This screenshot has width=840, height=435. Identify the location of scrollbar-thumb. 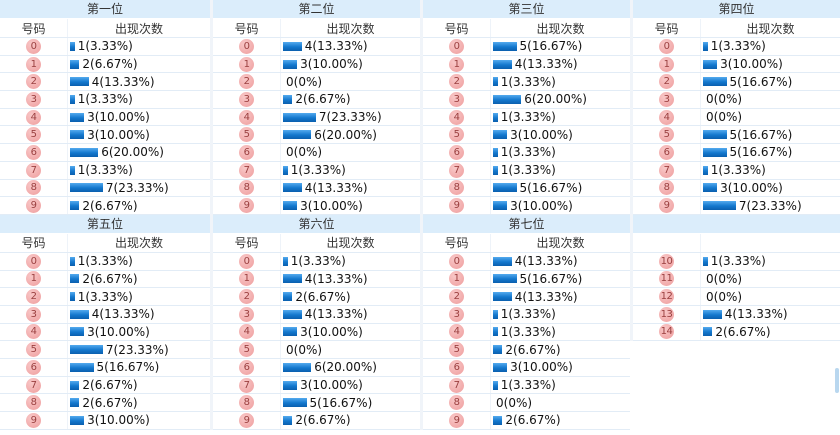
(837, 380).